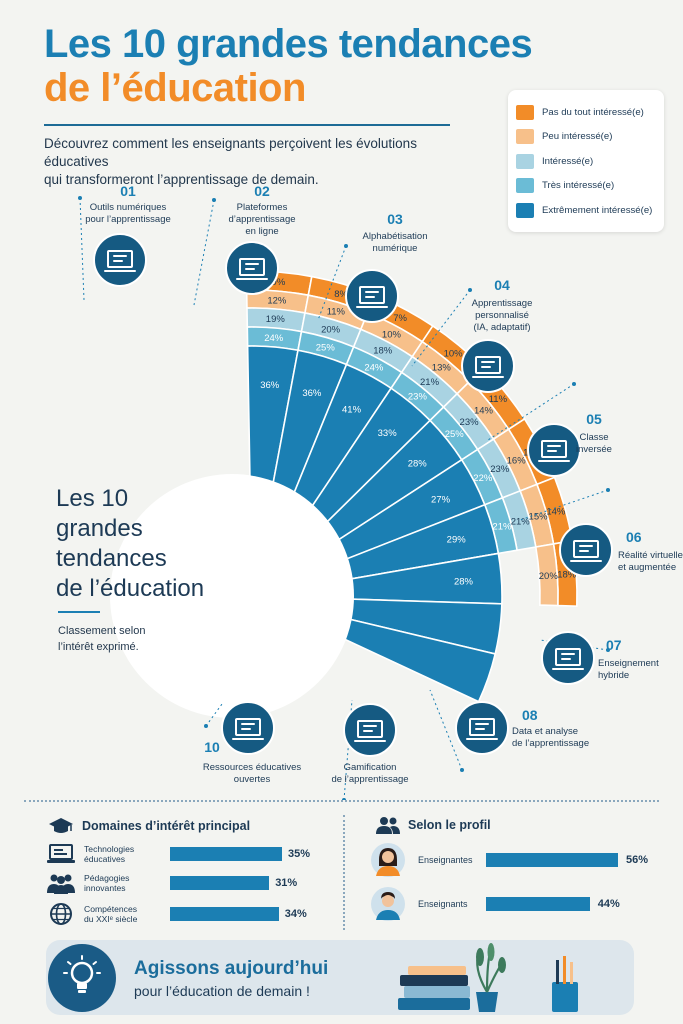 The width and height of the screenshot is (683, 1024). Describe the element at coordinates (442, 368) in the screenshot. I see `value-label: 13%` at that location.